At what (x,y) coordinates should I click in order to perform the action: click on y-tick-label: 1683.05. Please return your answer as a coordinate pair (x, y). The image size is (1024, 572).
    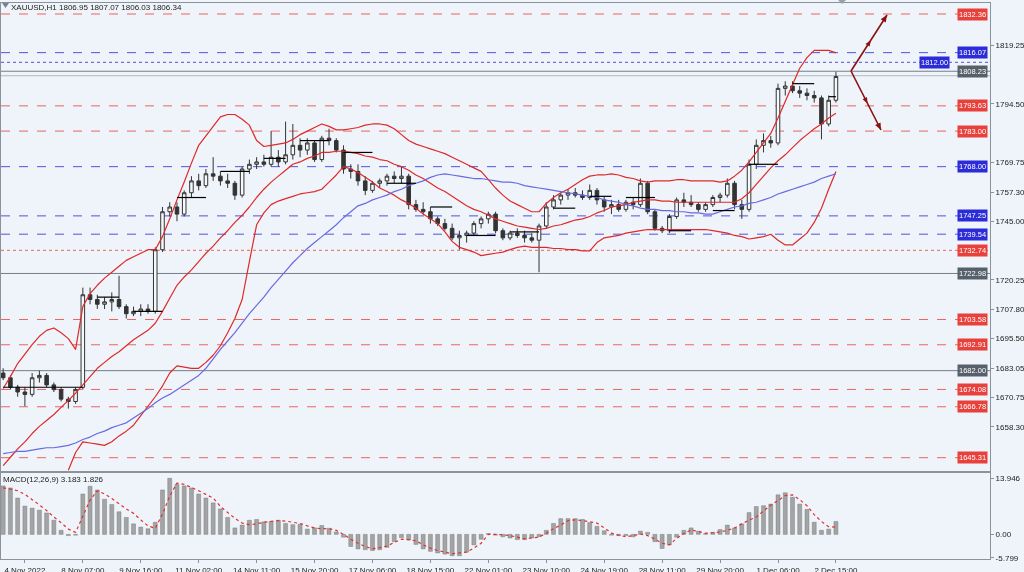
    Looking at the image, I should click on (1009, 368).